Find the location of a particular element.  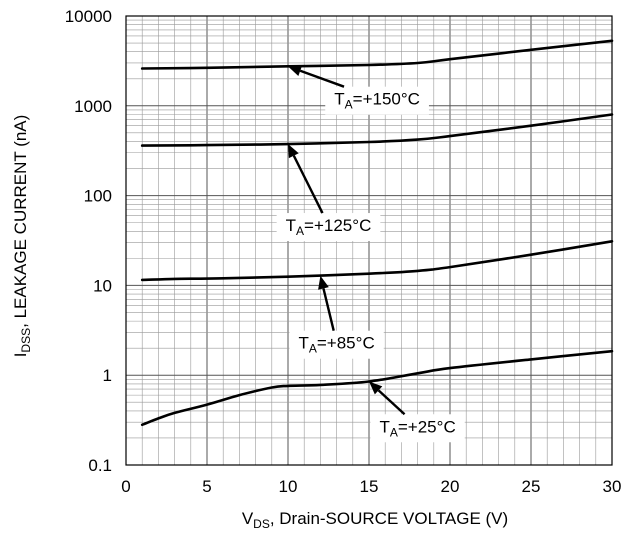

y-tick-labels: 0.1 1 10 100 1000 10000 is located at coordinates (88, 241).